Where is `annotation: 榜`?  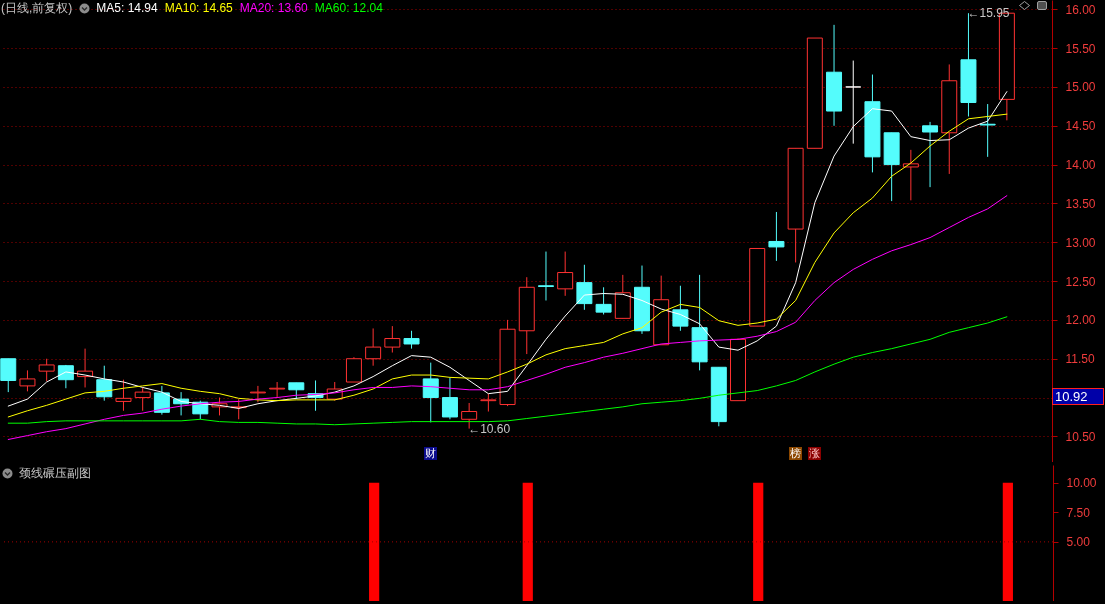 annotation: 榜 is located at coordinates (795, 453).